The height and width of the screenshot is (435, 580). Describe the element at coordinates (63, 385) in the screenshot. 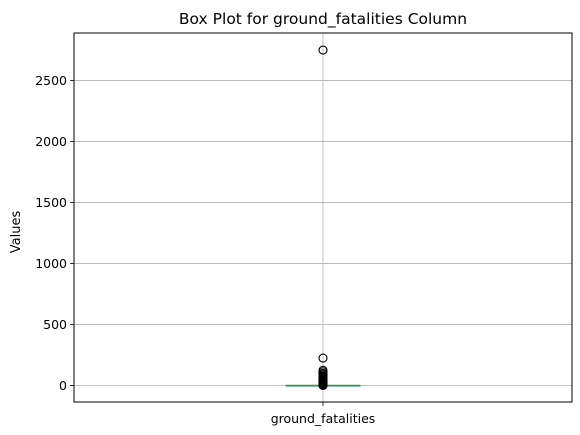

I see `y-tick-label: 0` at that location.